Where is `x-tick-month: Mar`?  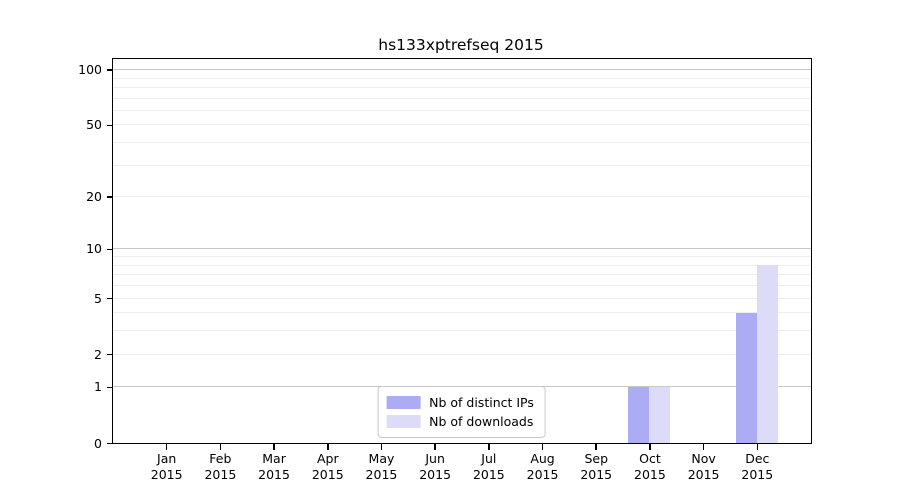
x-tick-month: Mar is located at coordinates (274, 458).